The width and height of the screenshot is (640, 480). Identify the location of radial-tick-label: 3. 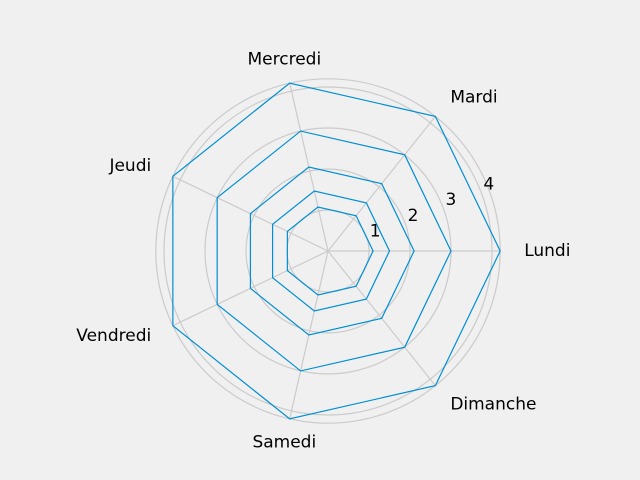
(450, 200).